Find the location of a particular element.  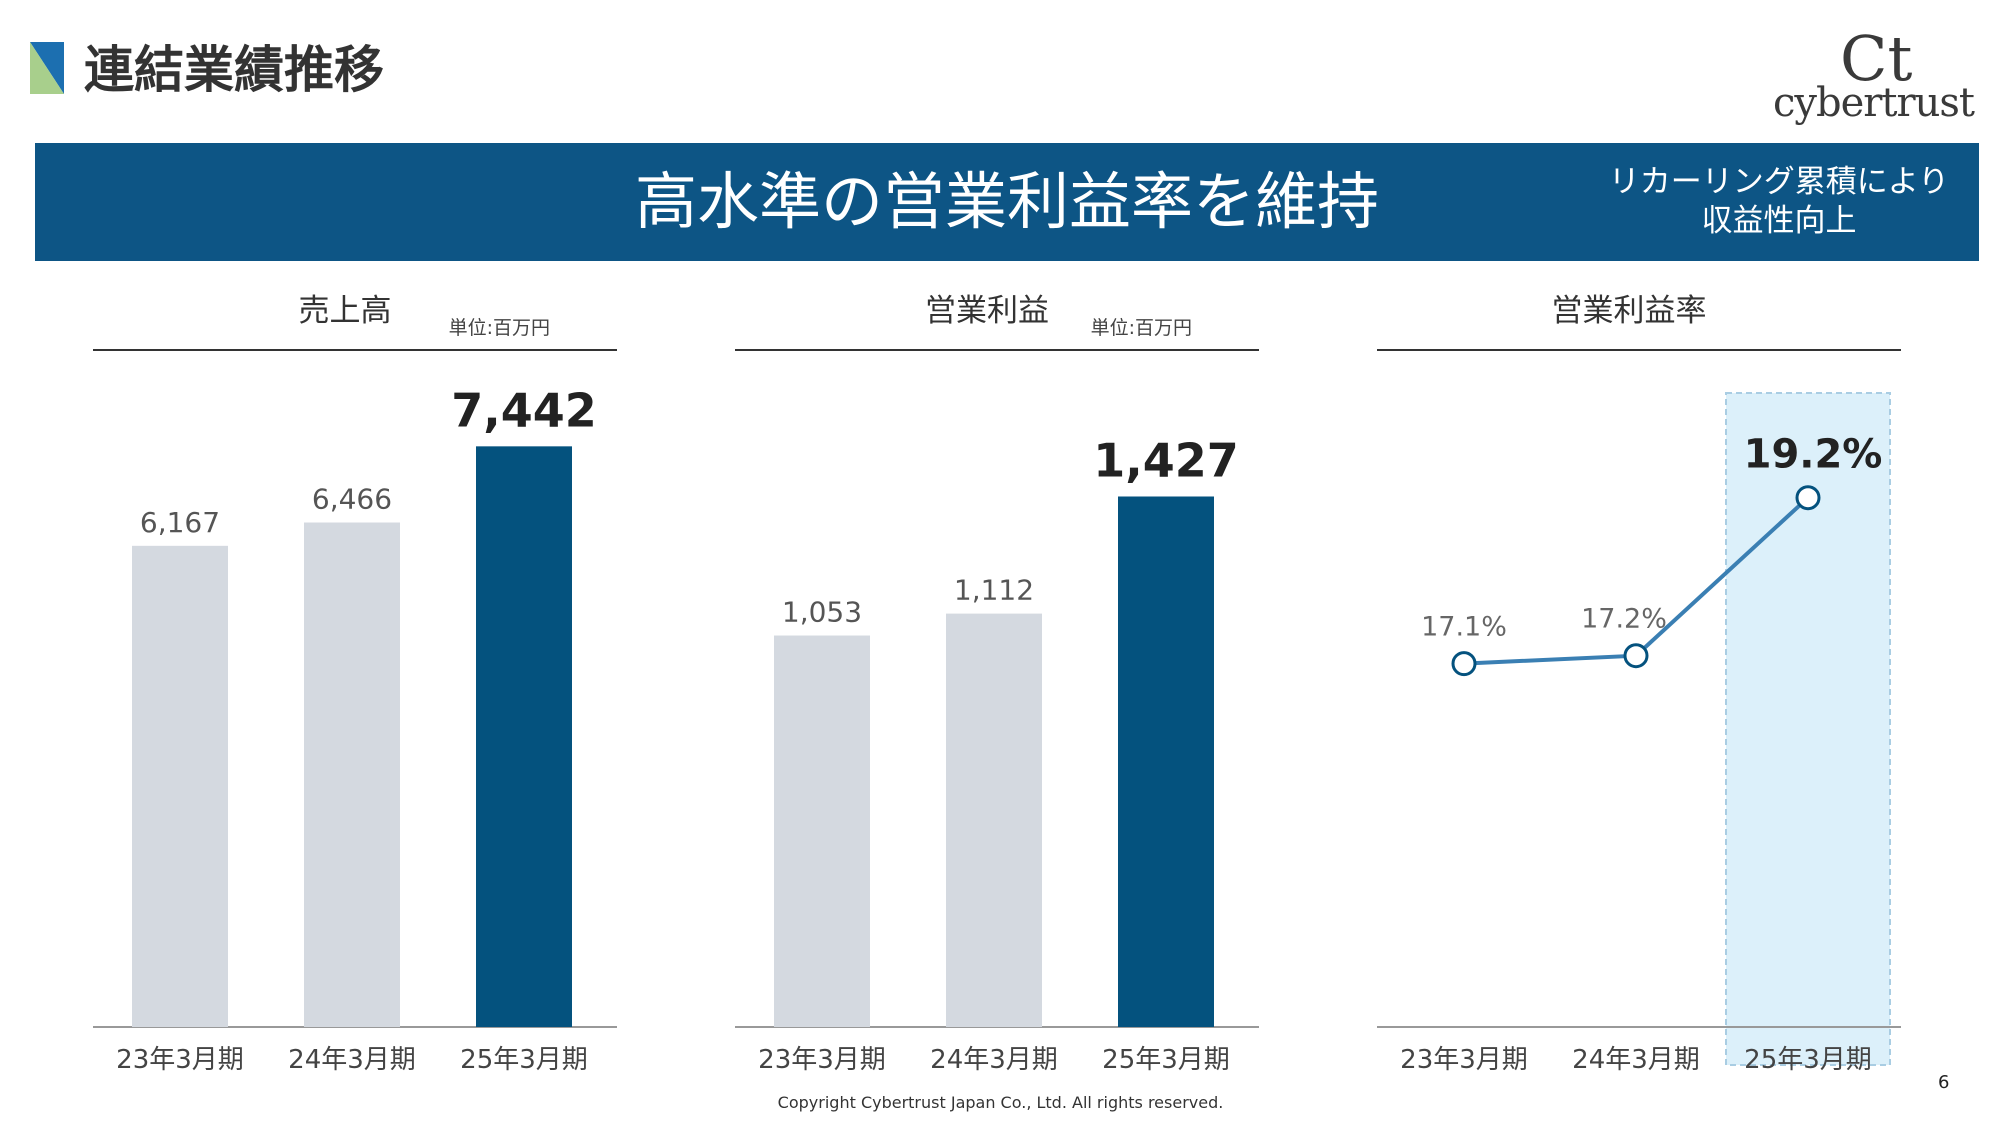

margin-value-label-3: 19.2% is located at coordinates (1813, 455).